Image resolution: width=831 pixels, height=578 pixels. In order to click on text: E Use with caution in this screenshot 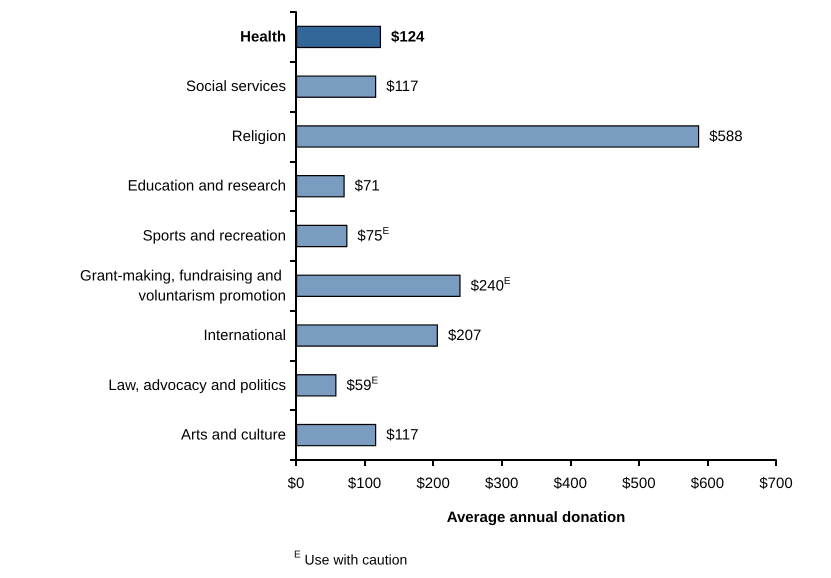, I will do `click(351, 559)`.